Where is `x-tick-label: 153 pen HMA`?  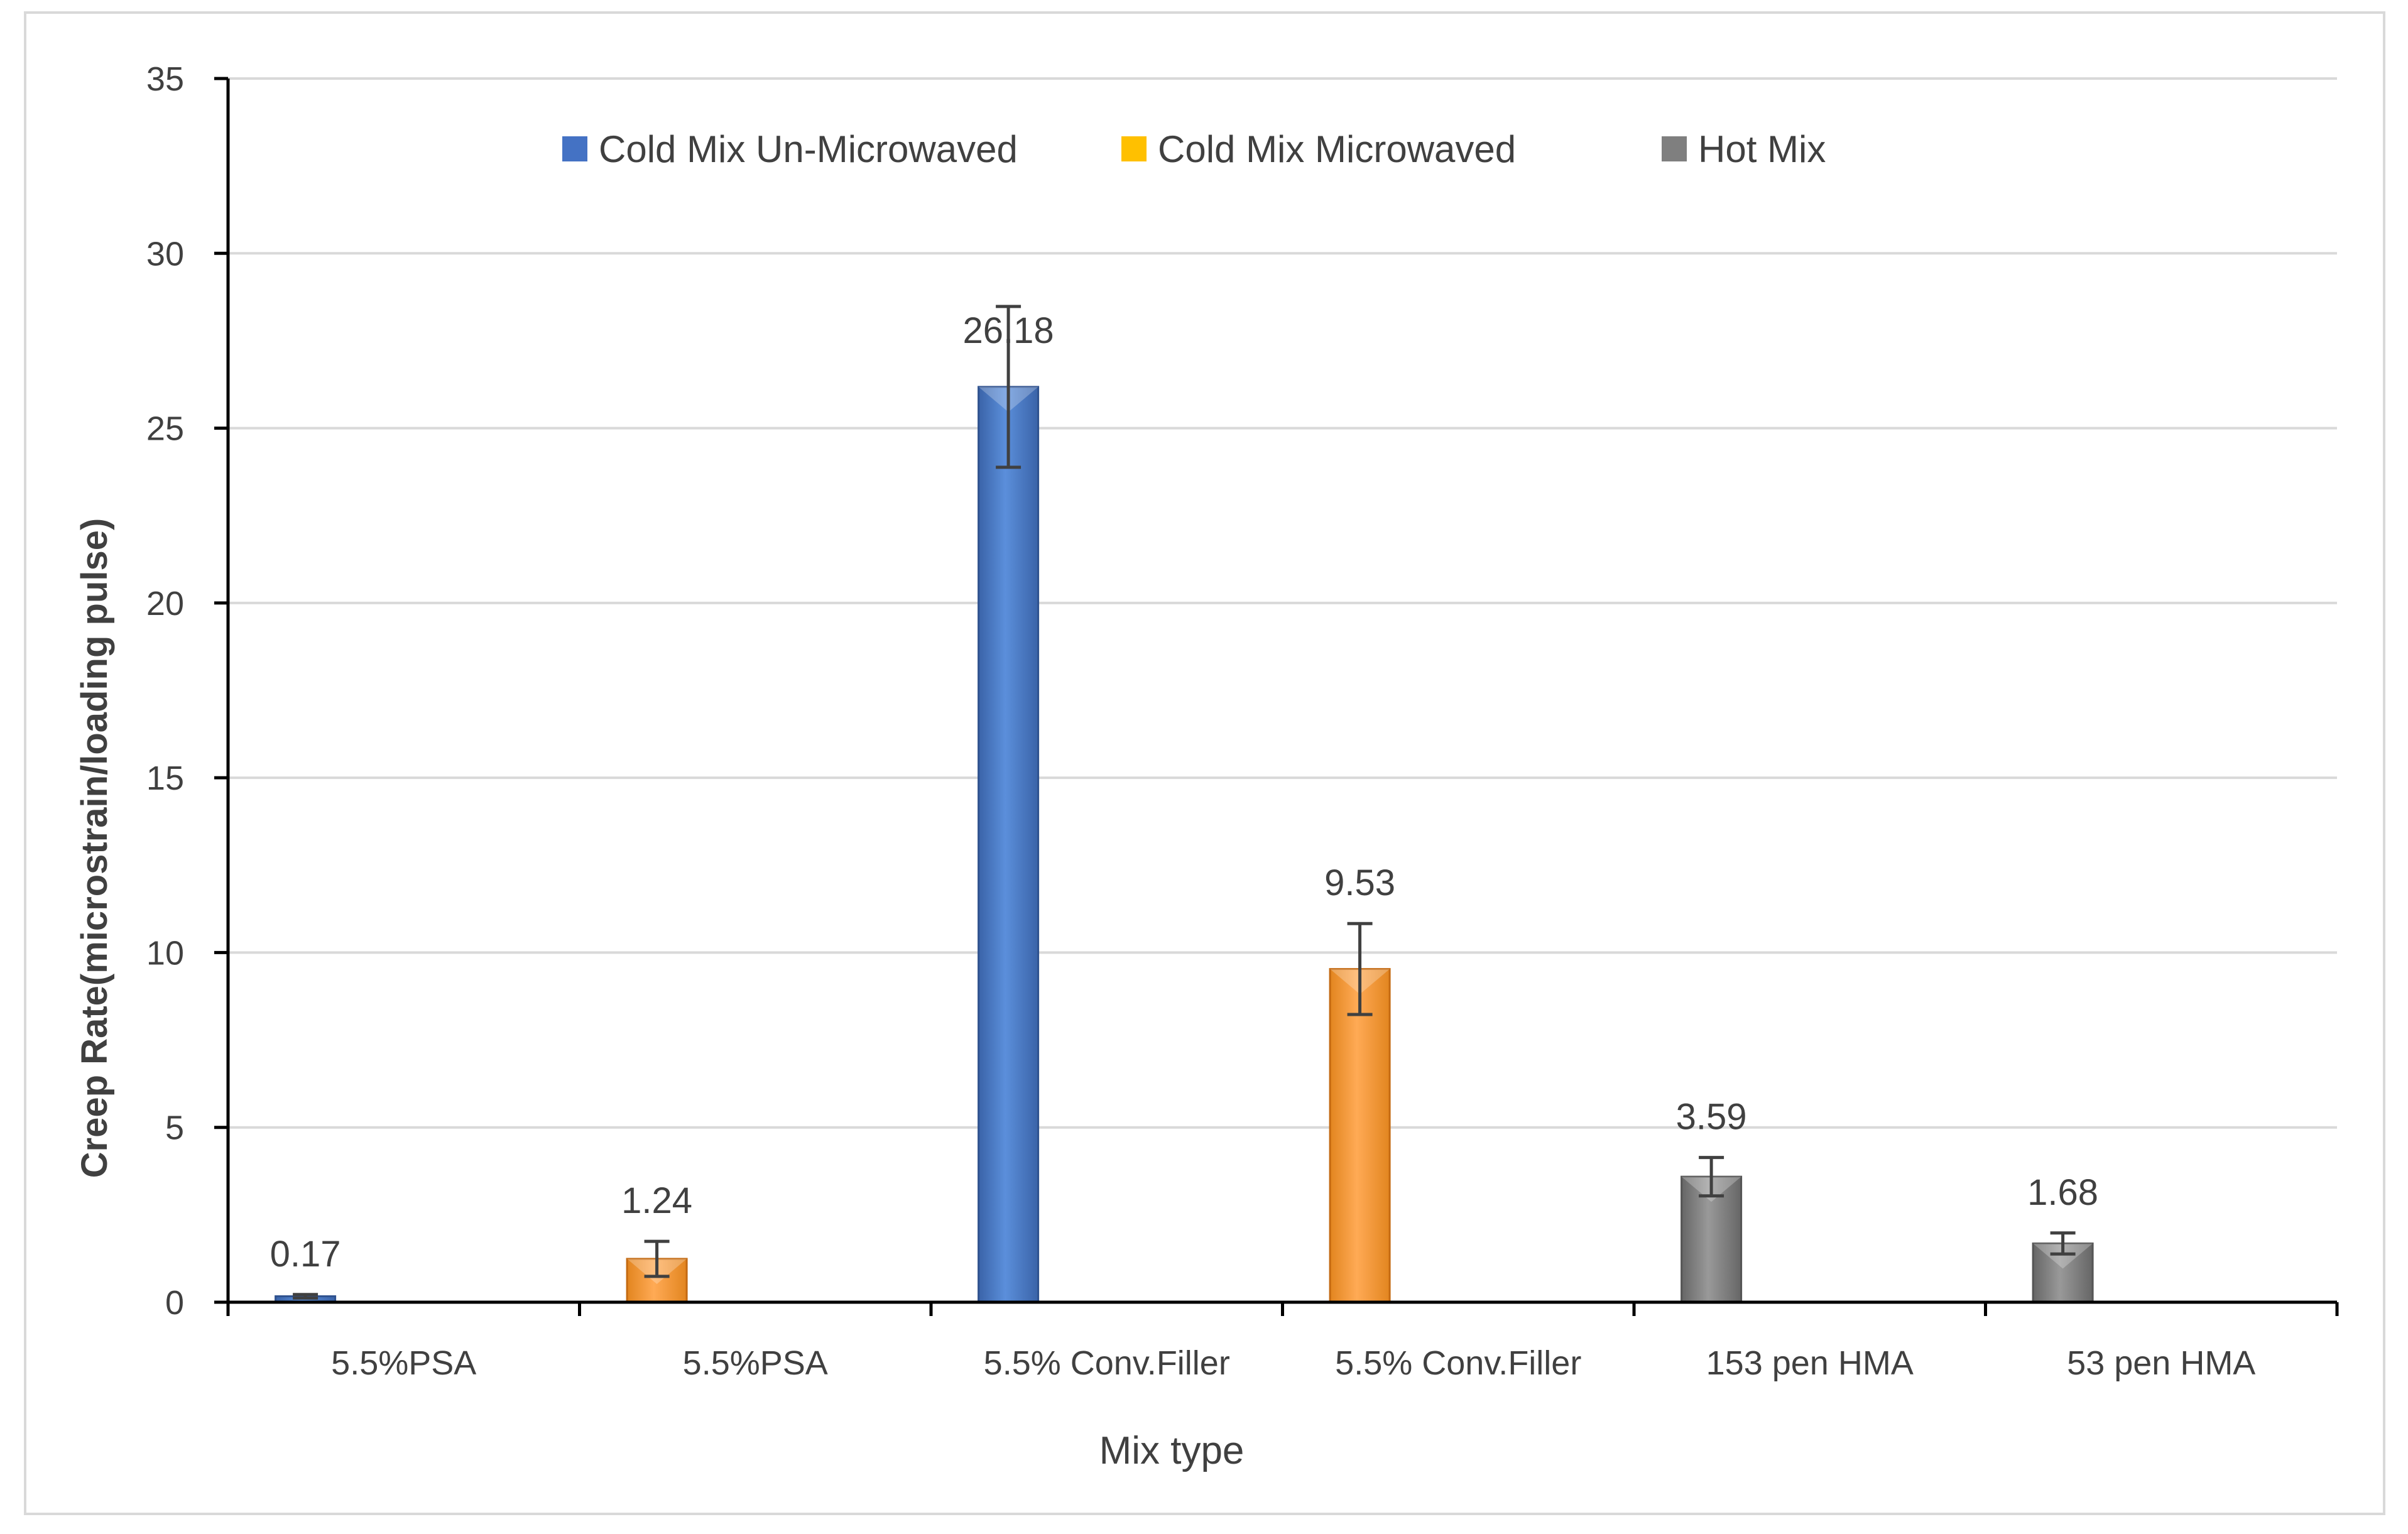 x-tick-label: 153 pen HMA is located at coordinates (1810, 1363).